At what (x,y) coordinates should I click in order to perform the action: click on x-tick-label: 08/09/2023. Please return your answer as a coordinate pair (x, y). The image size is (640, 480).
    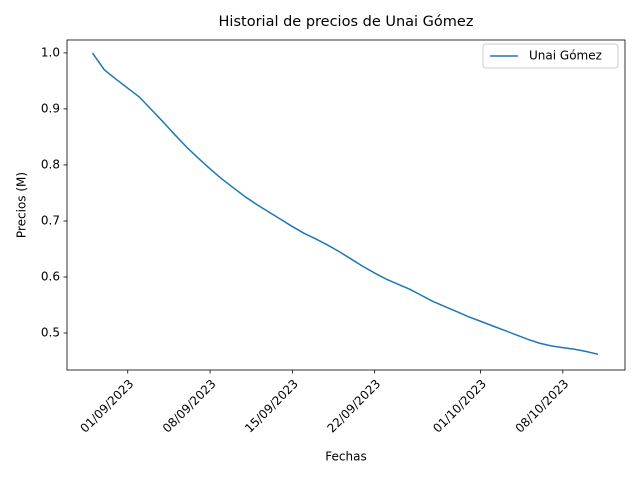
    Looking at the image, I should click on (189, 406).